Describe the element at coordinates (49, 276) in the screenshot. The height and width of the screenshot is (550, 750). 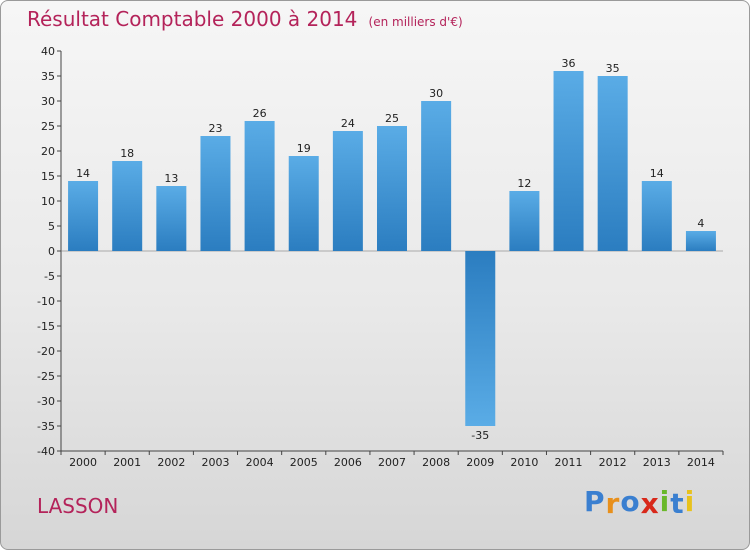
I see `y-tick-label: -5` at that location.